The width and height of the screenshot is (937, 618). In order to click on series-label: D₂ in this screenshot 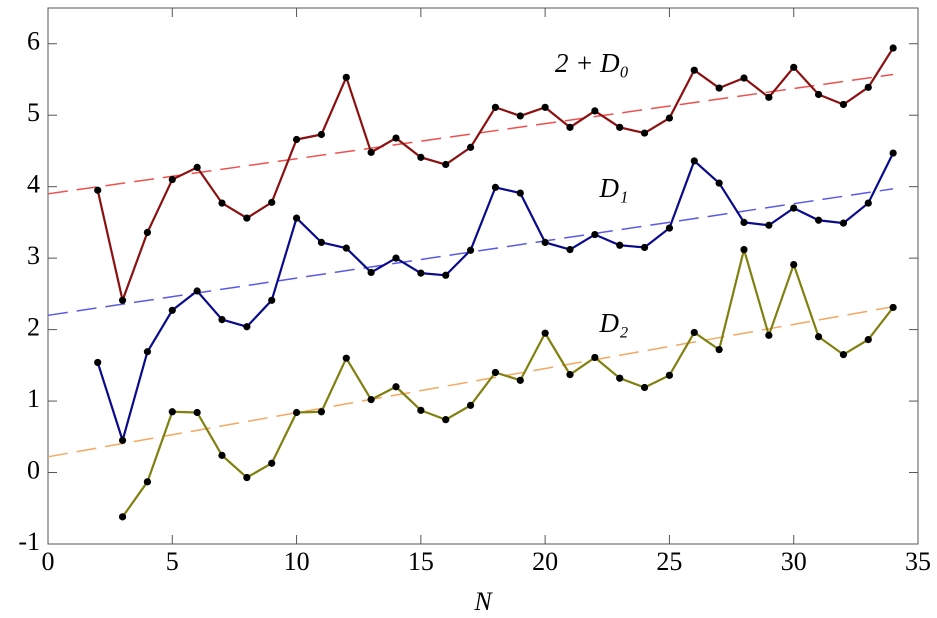, I will do `click(614, 323)`.